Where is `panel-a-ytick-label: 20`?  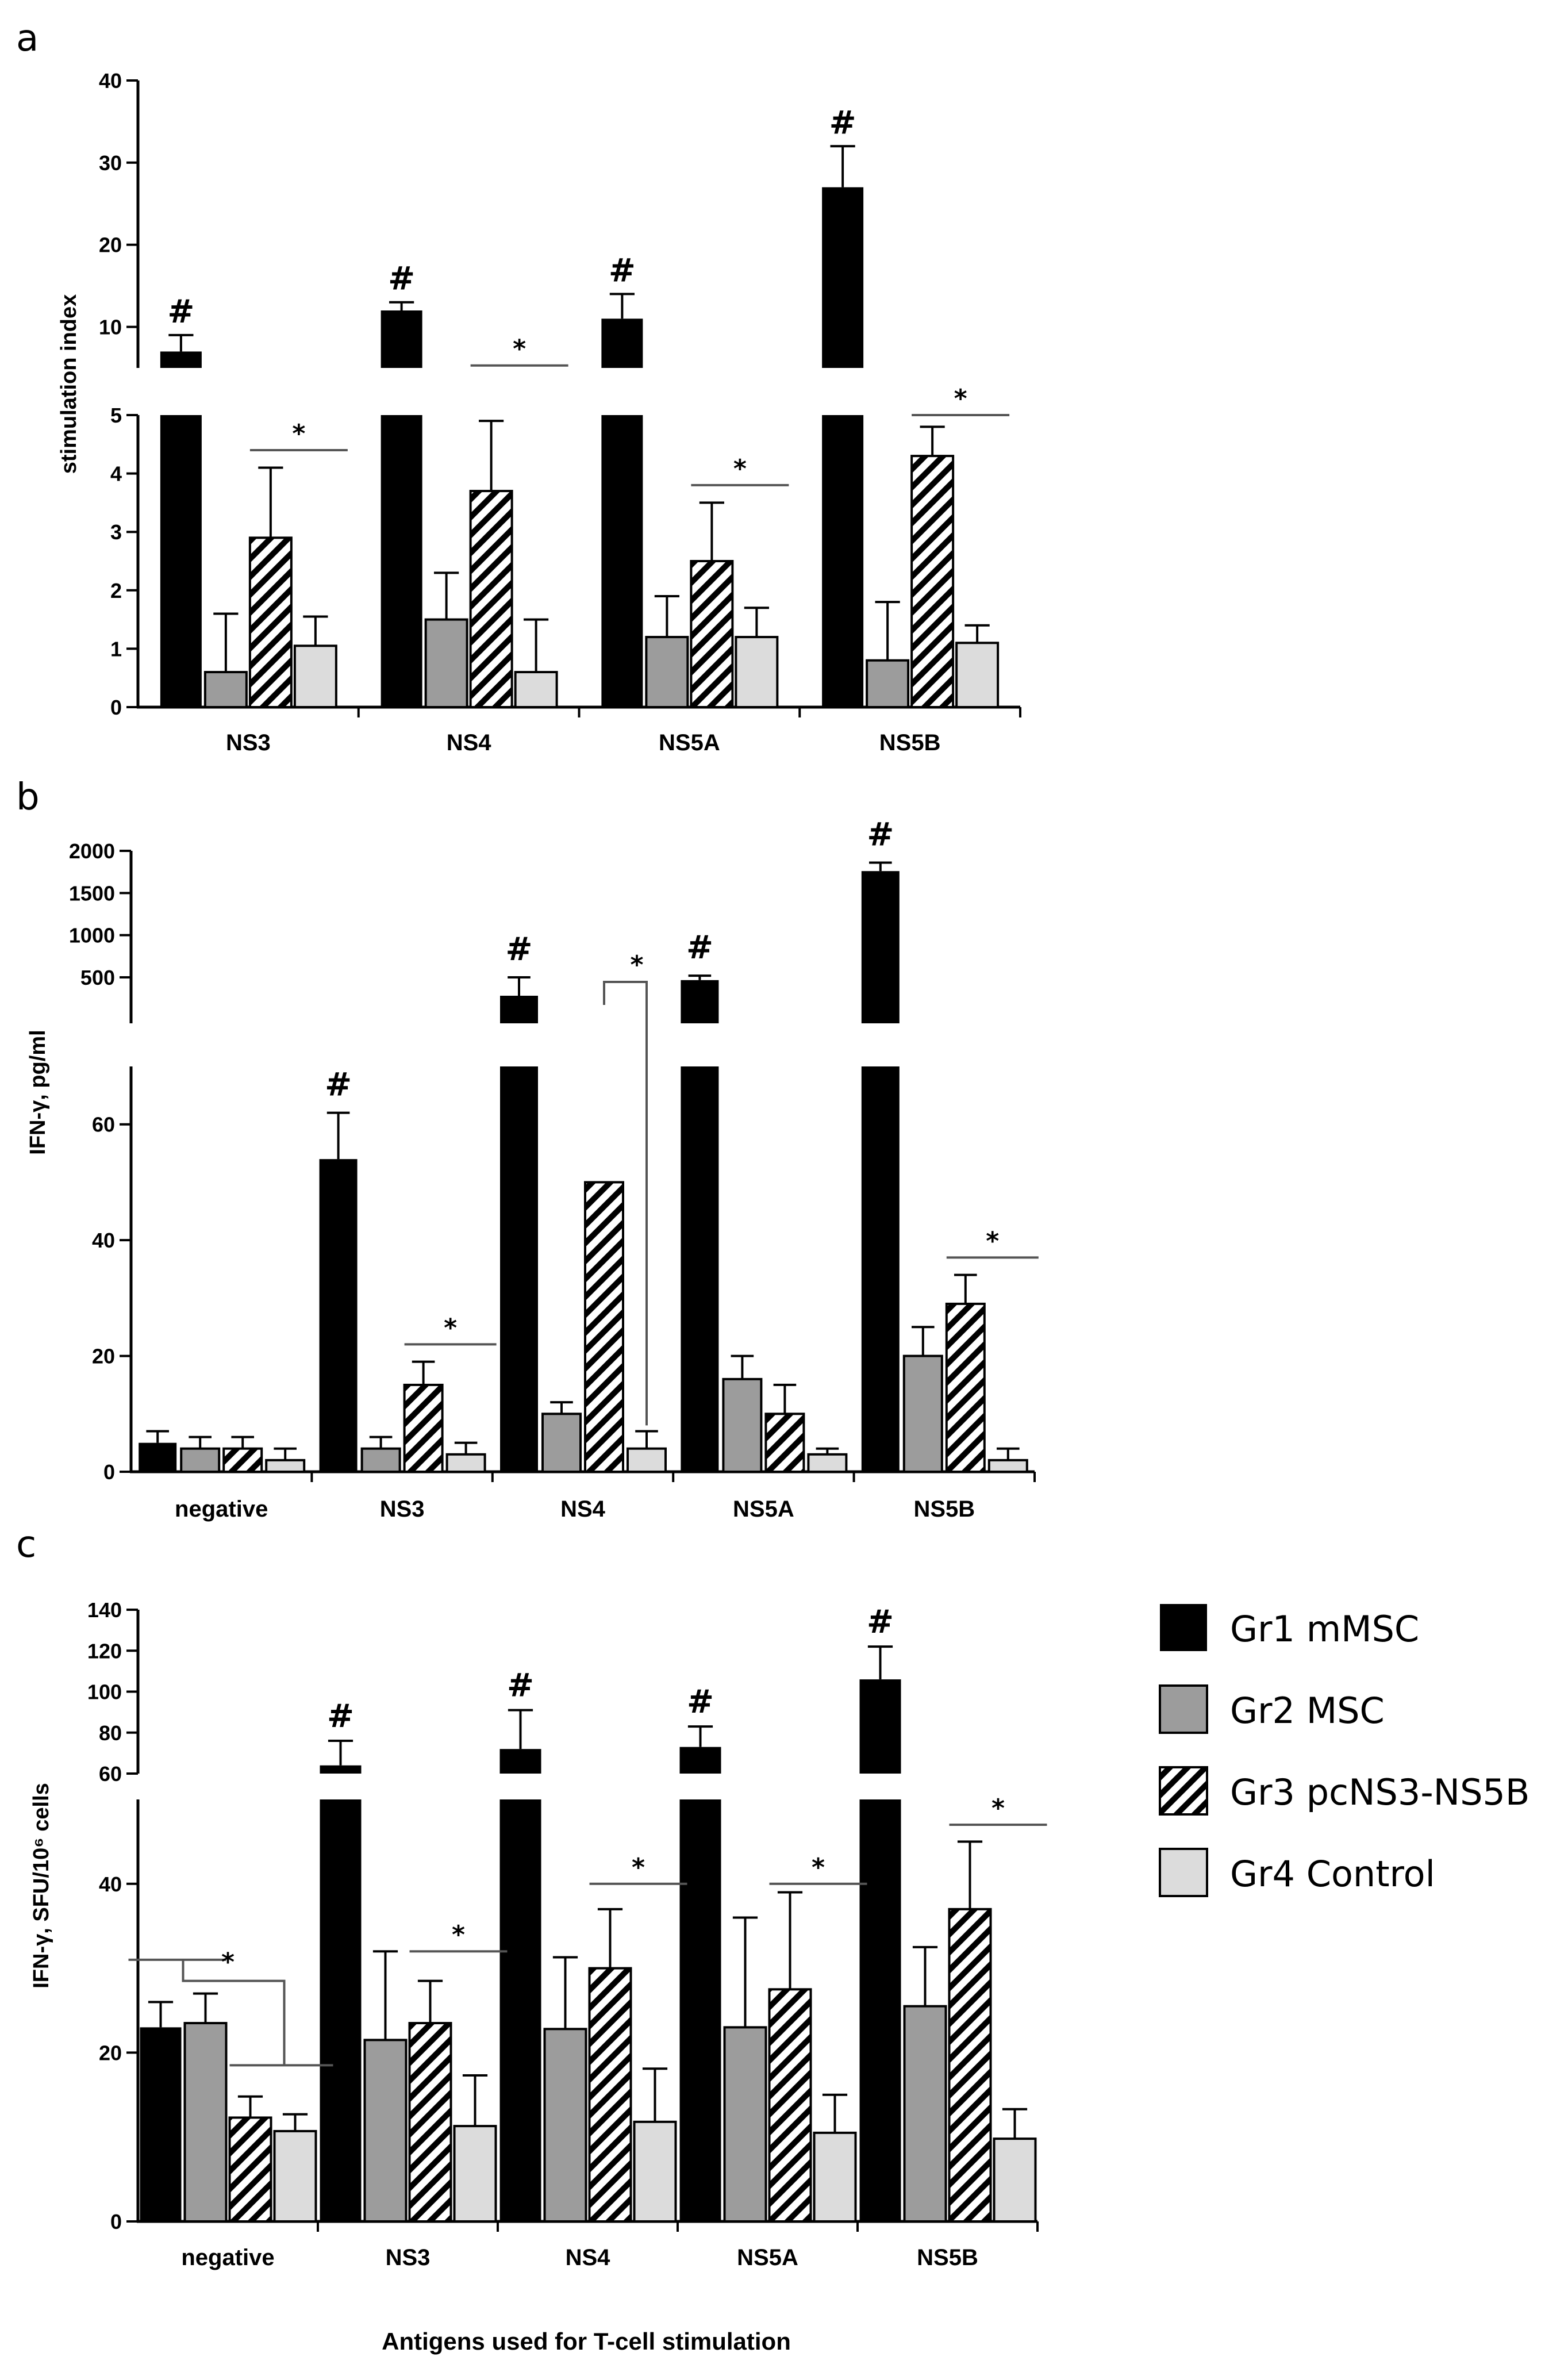 panel-a-ytick-label: 20 is located at coordinates (111, 245).